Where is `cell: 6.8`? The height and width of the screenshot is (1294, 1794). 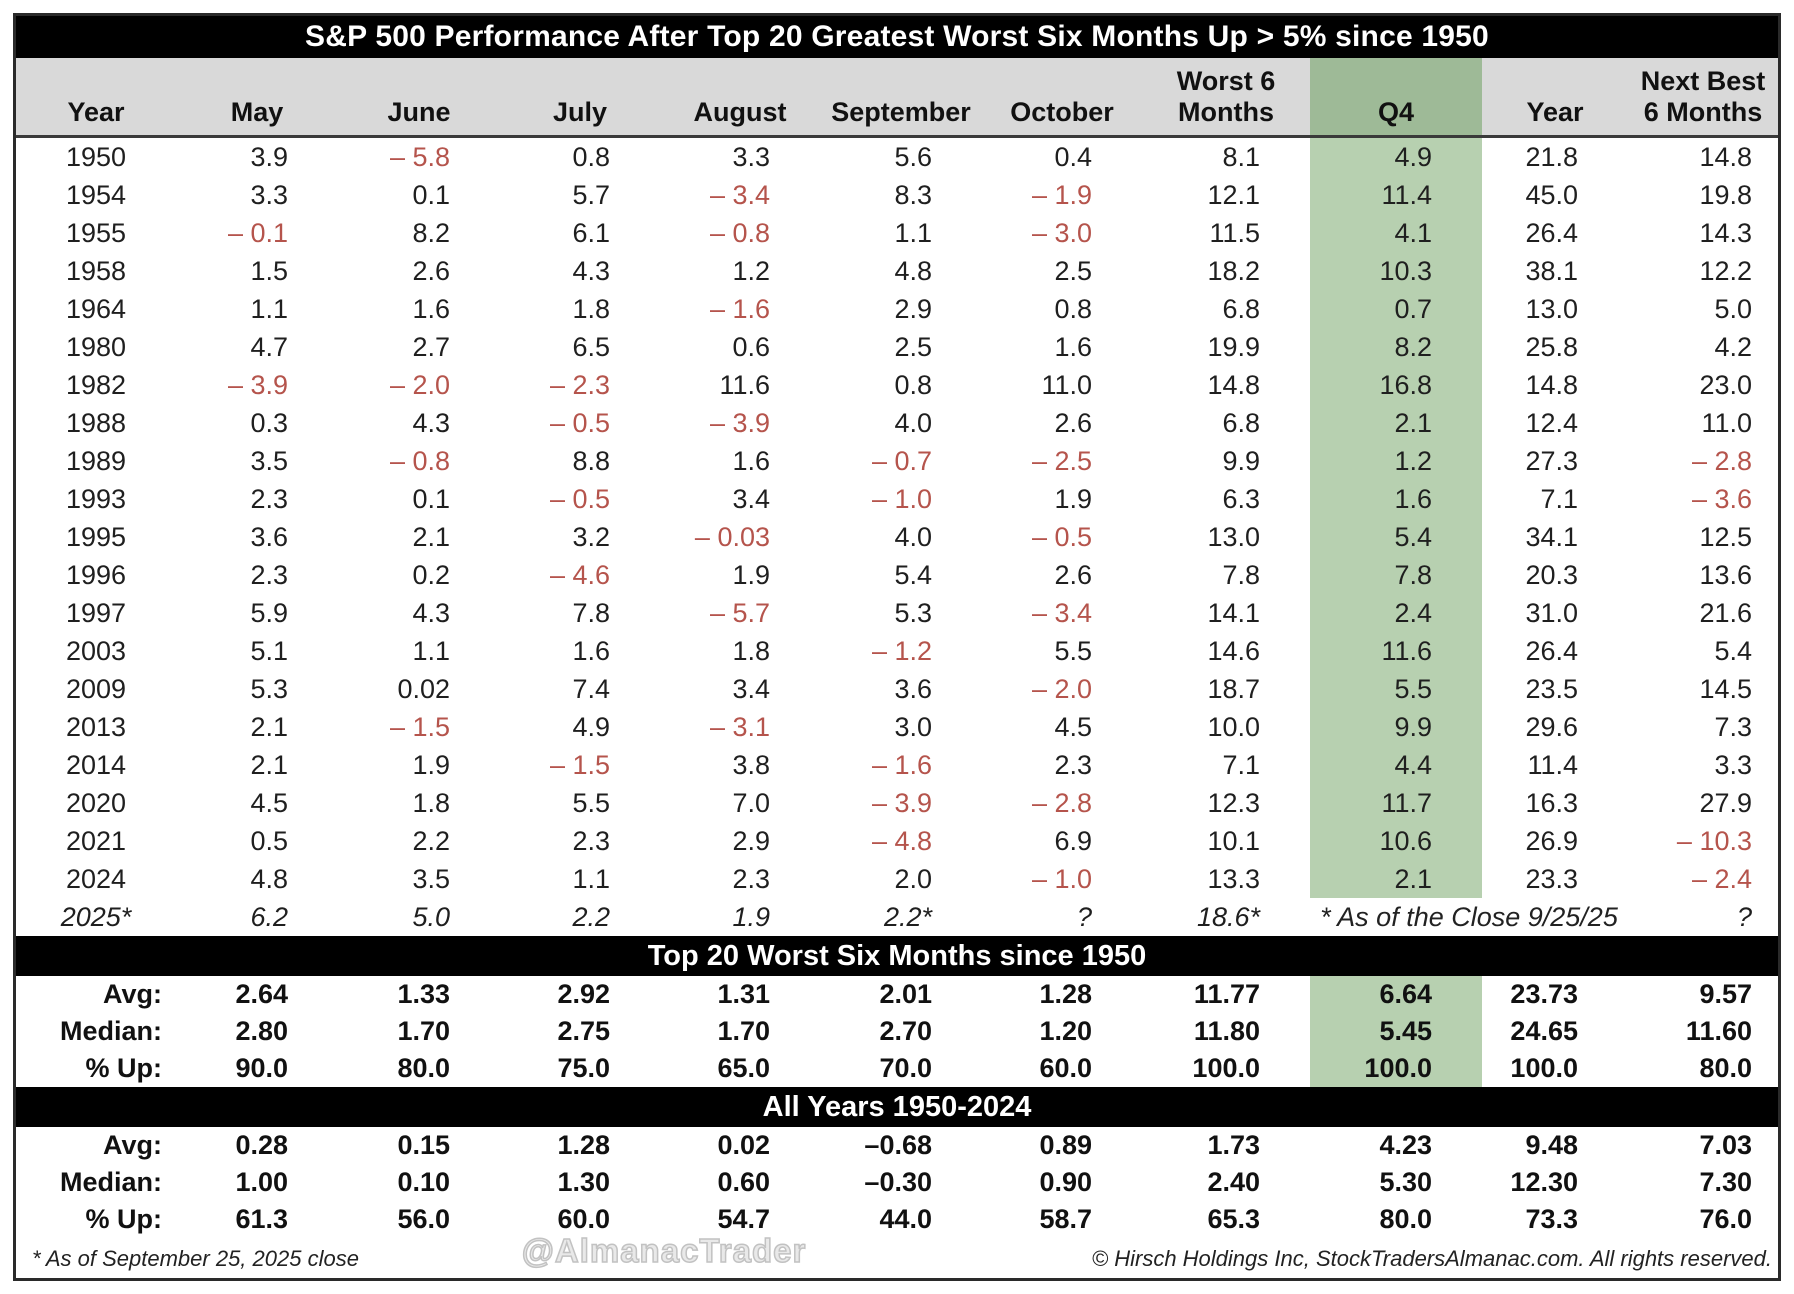
cell: 6.8 is located at coordinates (1241, 308).